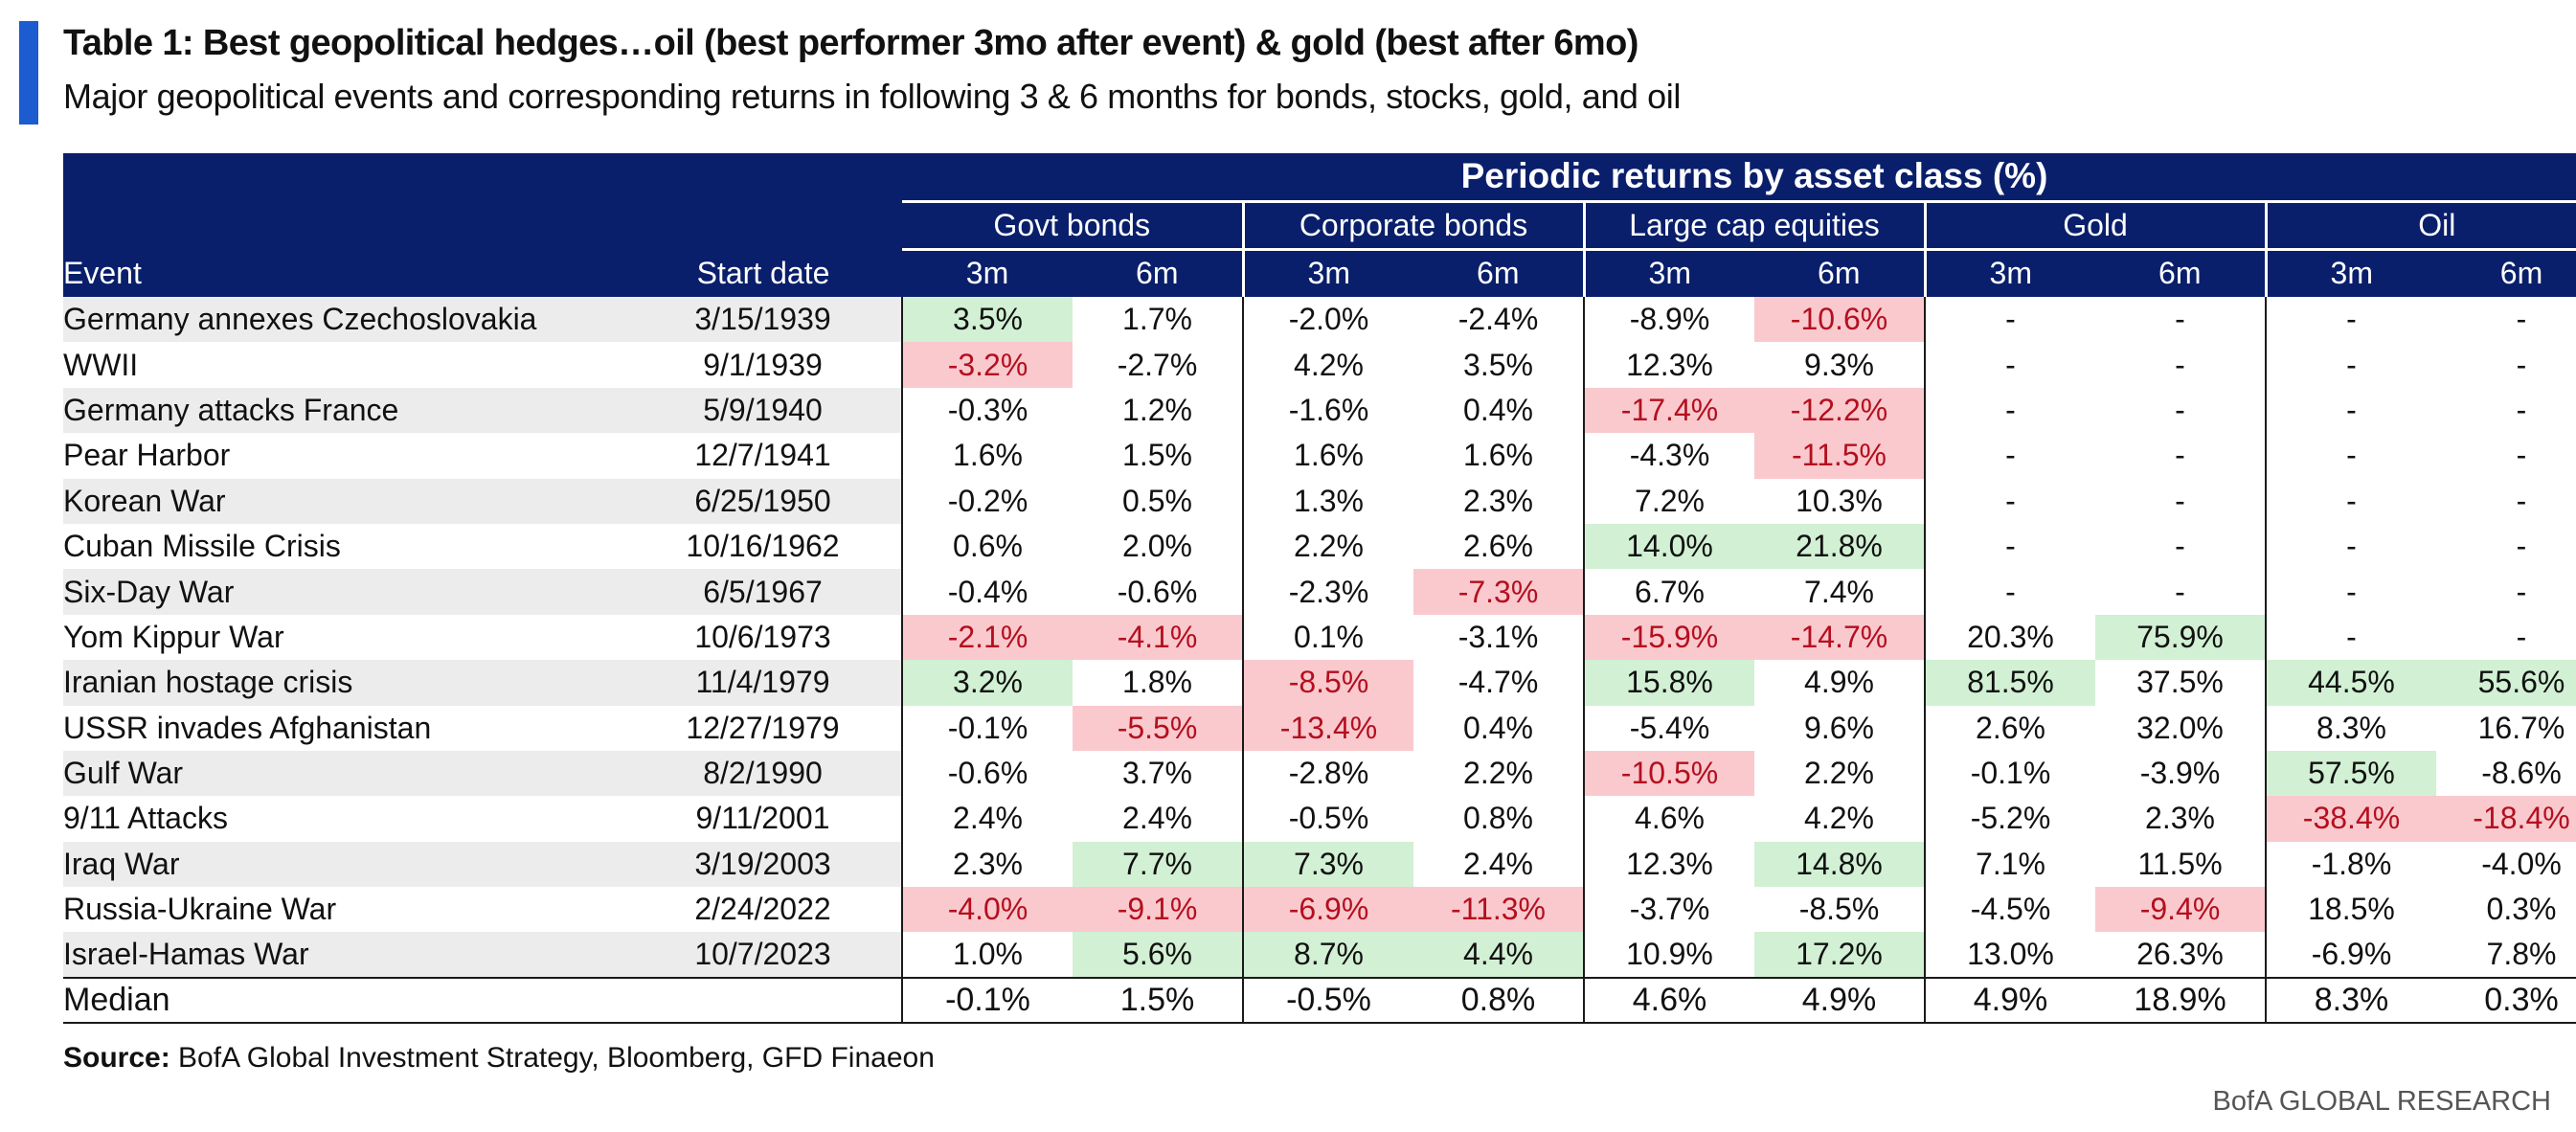 The height and width of the screenshot is (1132, 2576). What do you see at coordinates (1157, 365) in the screenshot?
I see `return-cell: -2.7%` at bounding box center [1157, 365].